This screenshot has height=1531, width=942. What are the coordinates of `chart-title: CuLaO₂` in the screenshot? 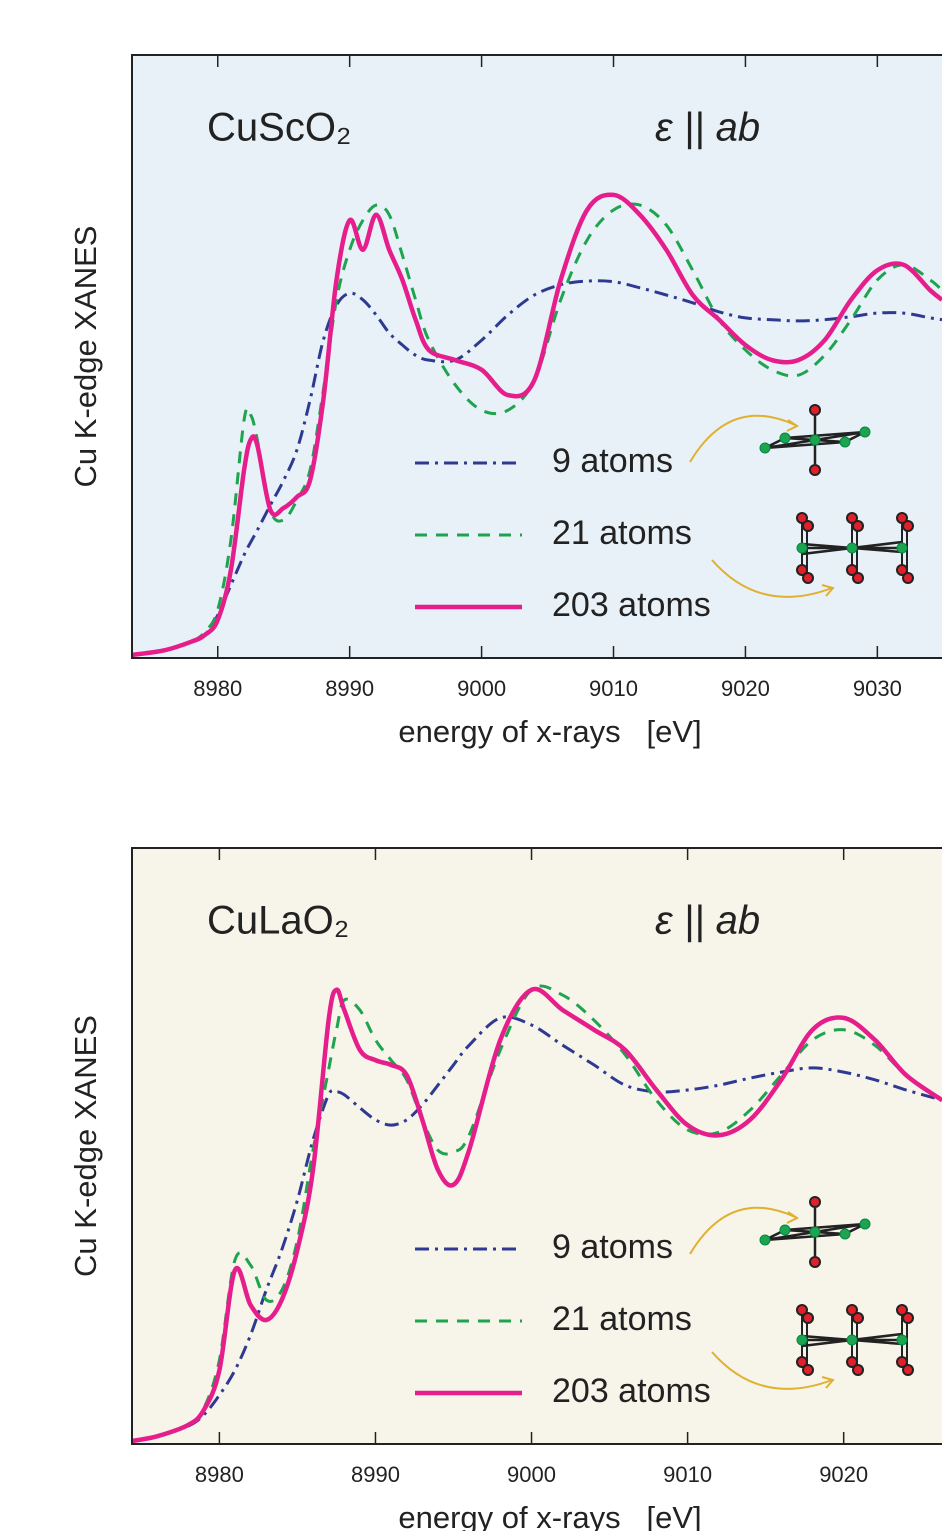 It's located at (278, 921).